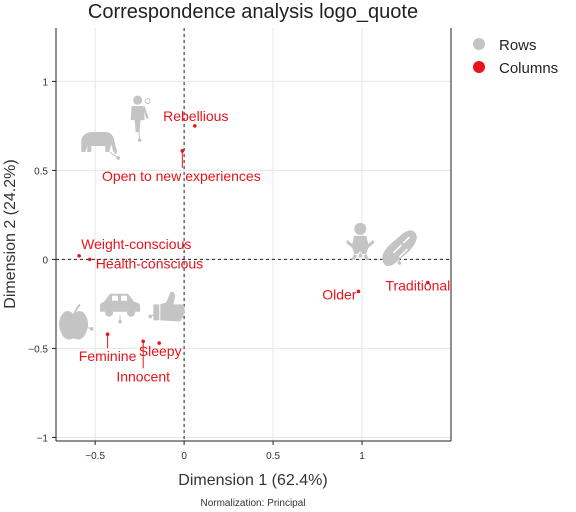 This screenshot has height=512, width=576. Describe the element at coordinates (169, 306) in the screenshot. I see `thumbs-up-icon` at that location.